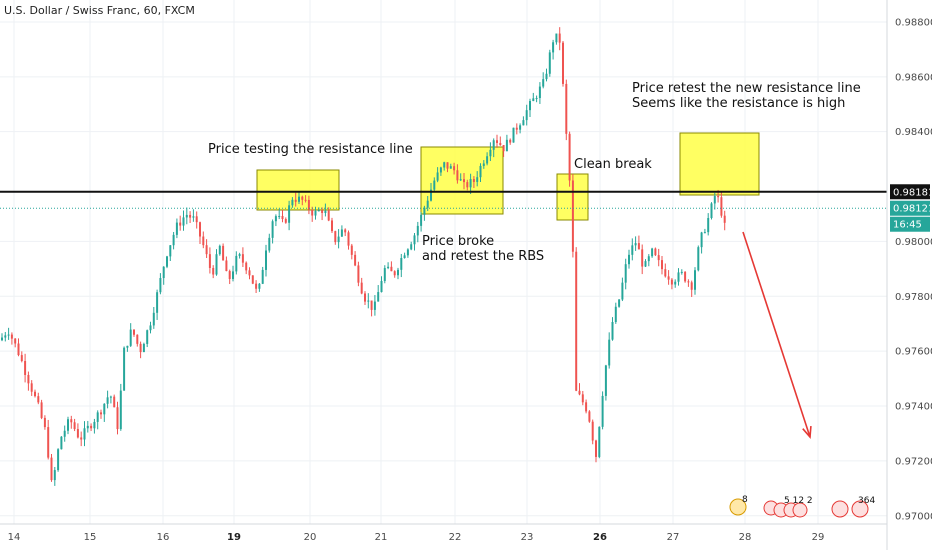 The height and width of the screenshot is (550, 932). What do you see at coordinates (416, 537) in the screenshot?
I see `time-axis: 14 15 16 19 20 21 22 23 26 27 28 29` at bounding box center [416, 537].